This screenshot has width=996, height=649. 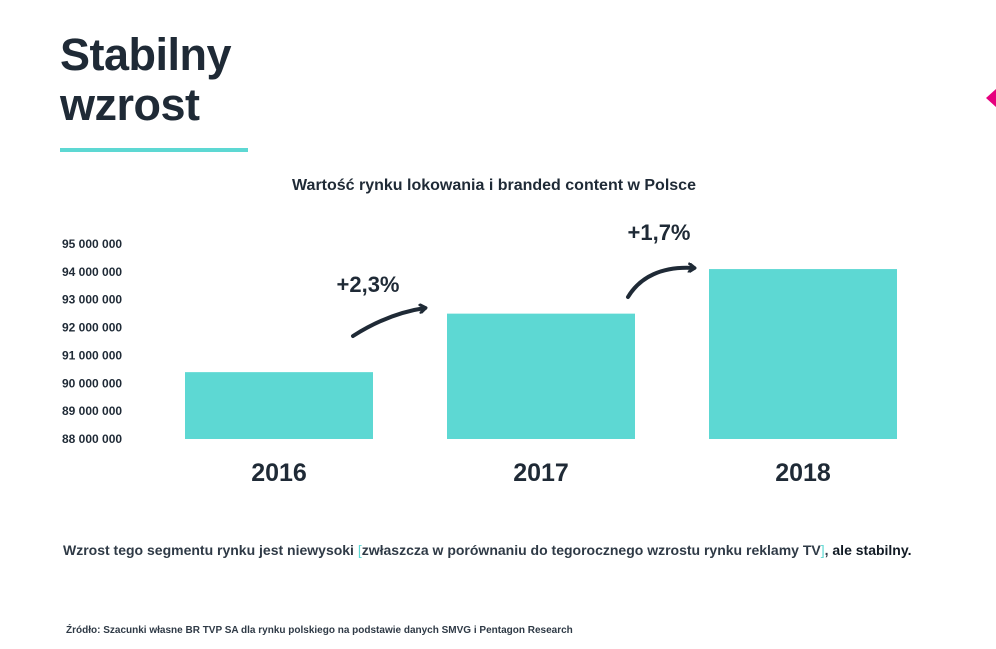 What do you see at coordinates (803, 354) in the screenshot?
I see `bar-2018` at bounding box center [803, 354].